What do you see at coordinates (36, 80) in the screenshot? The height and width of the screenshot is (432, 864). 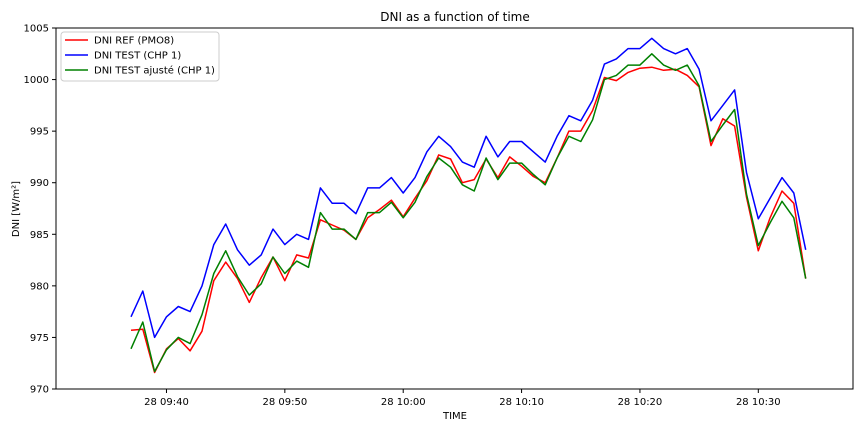 I see `y-tick-label: 1000` at bounding box center [36, 80].